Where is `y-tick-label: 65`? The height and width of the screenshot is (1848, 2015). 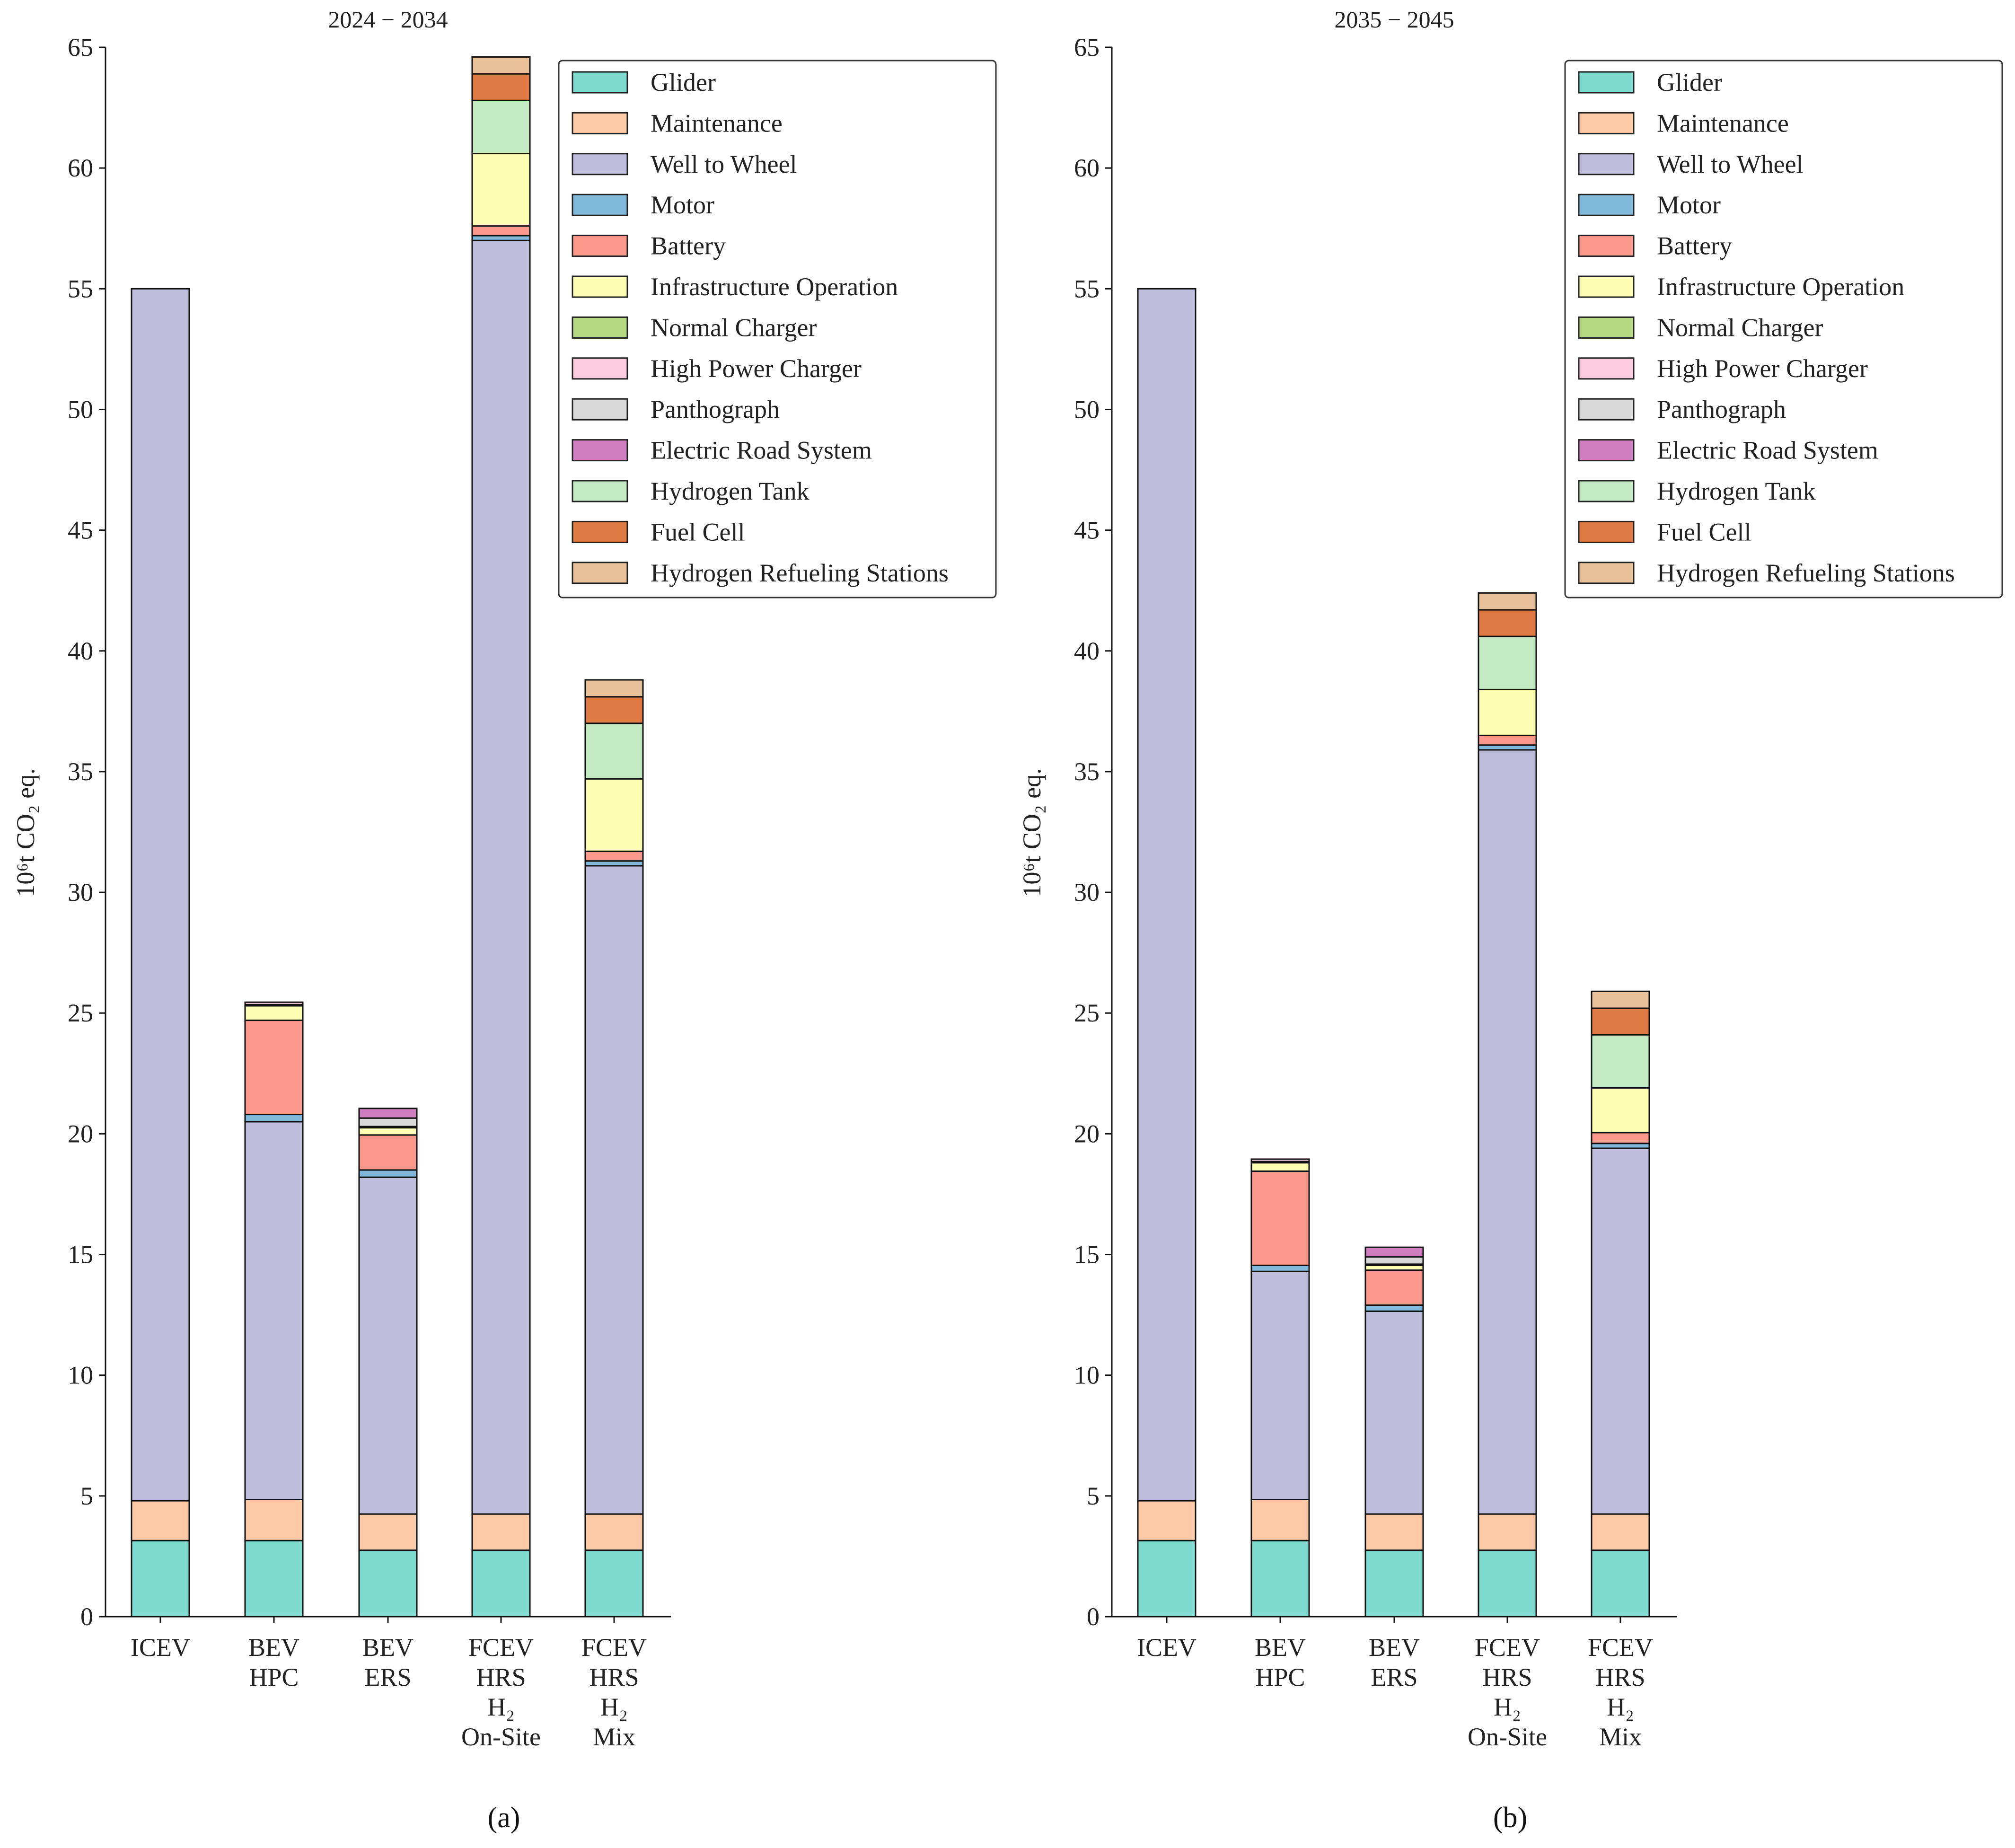 y-tick-label: 65 is located at coordinates (80, 48).